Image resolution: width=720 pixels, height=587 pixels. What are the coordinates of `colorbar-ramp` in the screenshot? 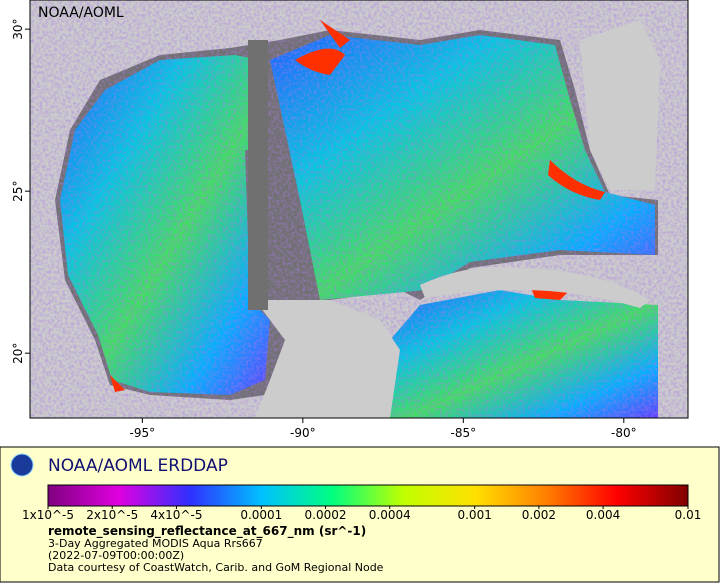 It's located at (368, 495).